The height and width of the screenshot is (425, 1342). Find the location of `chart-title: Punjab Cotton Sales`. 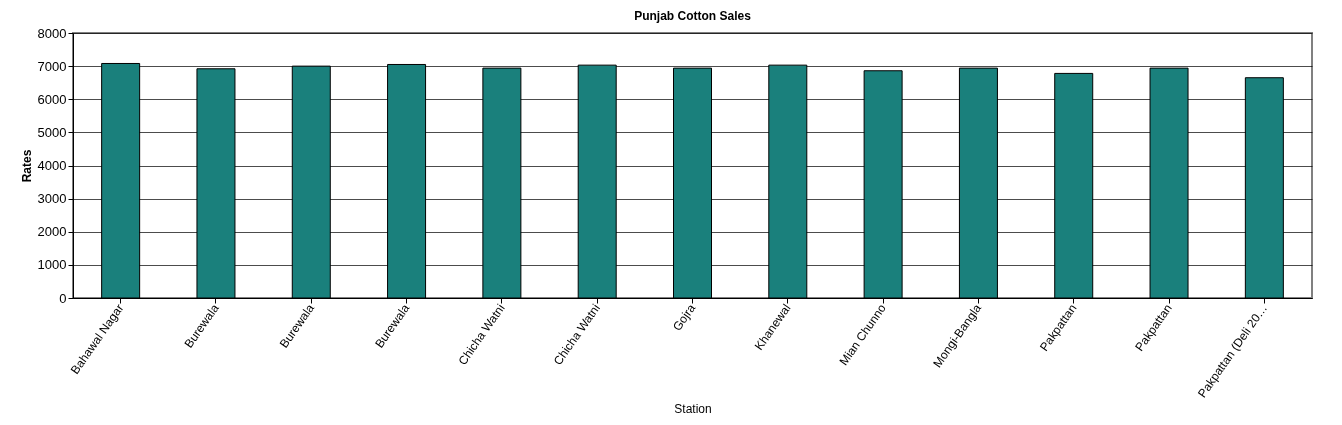

chart-title: Punjab Cotton Sales is located at coordinates (693, 16).